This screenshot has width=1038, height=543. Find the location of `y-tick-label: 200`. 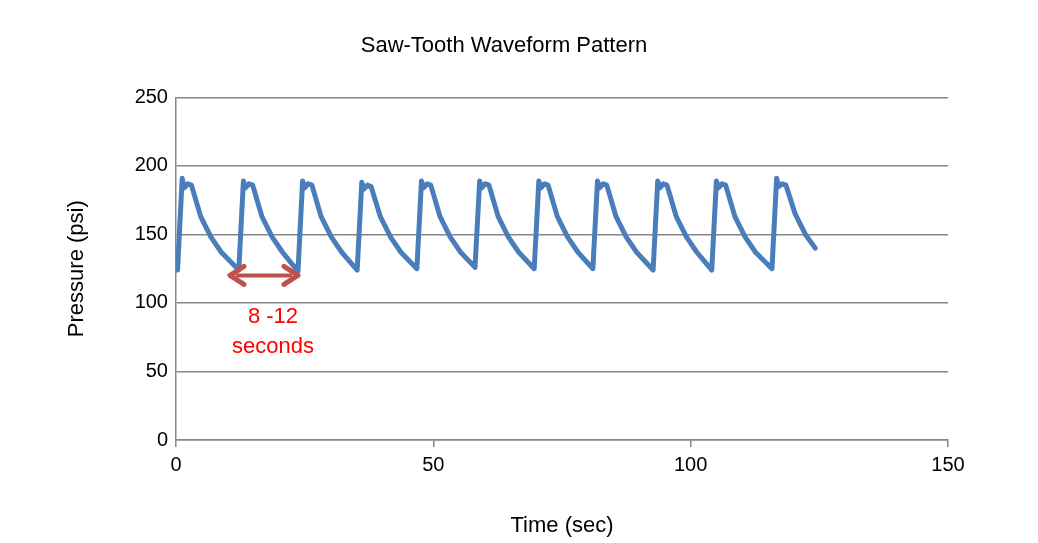

y-tick-label: 200 is located at coordinates (151, 164).